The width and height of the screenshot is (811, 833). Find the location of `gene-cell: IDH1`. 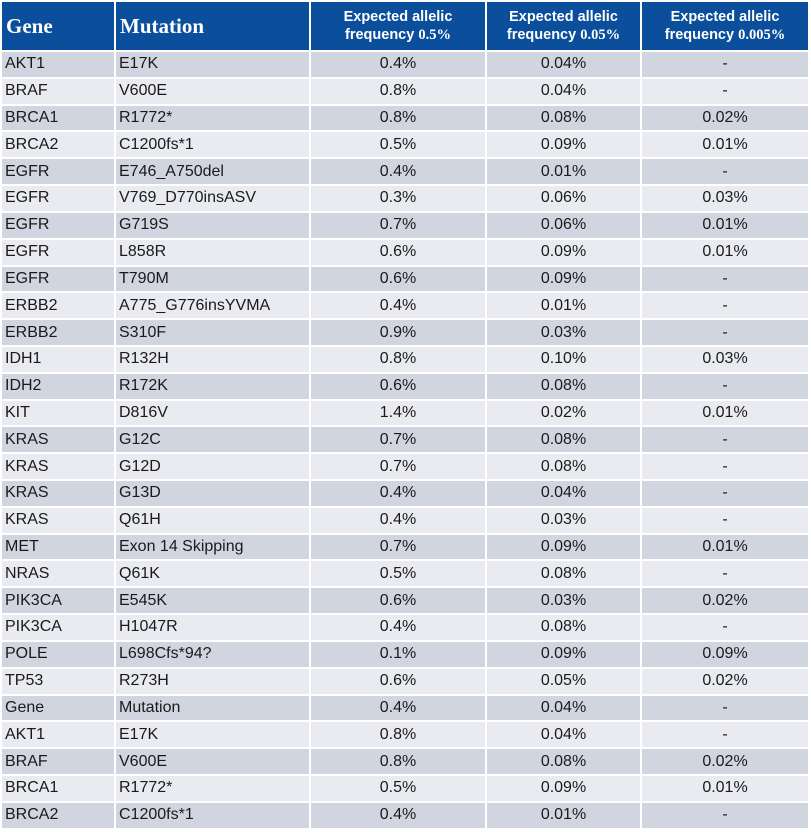

gene-cell: IDH1 is located at coordinates (58, 359).